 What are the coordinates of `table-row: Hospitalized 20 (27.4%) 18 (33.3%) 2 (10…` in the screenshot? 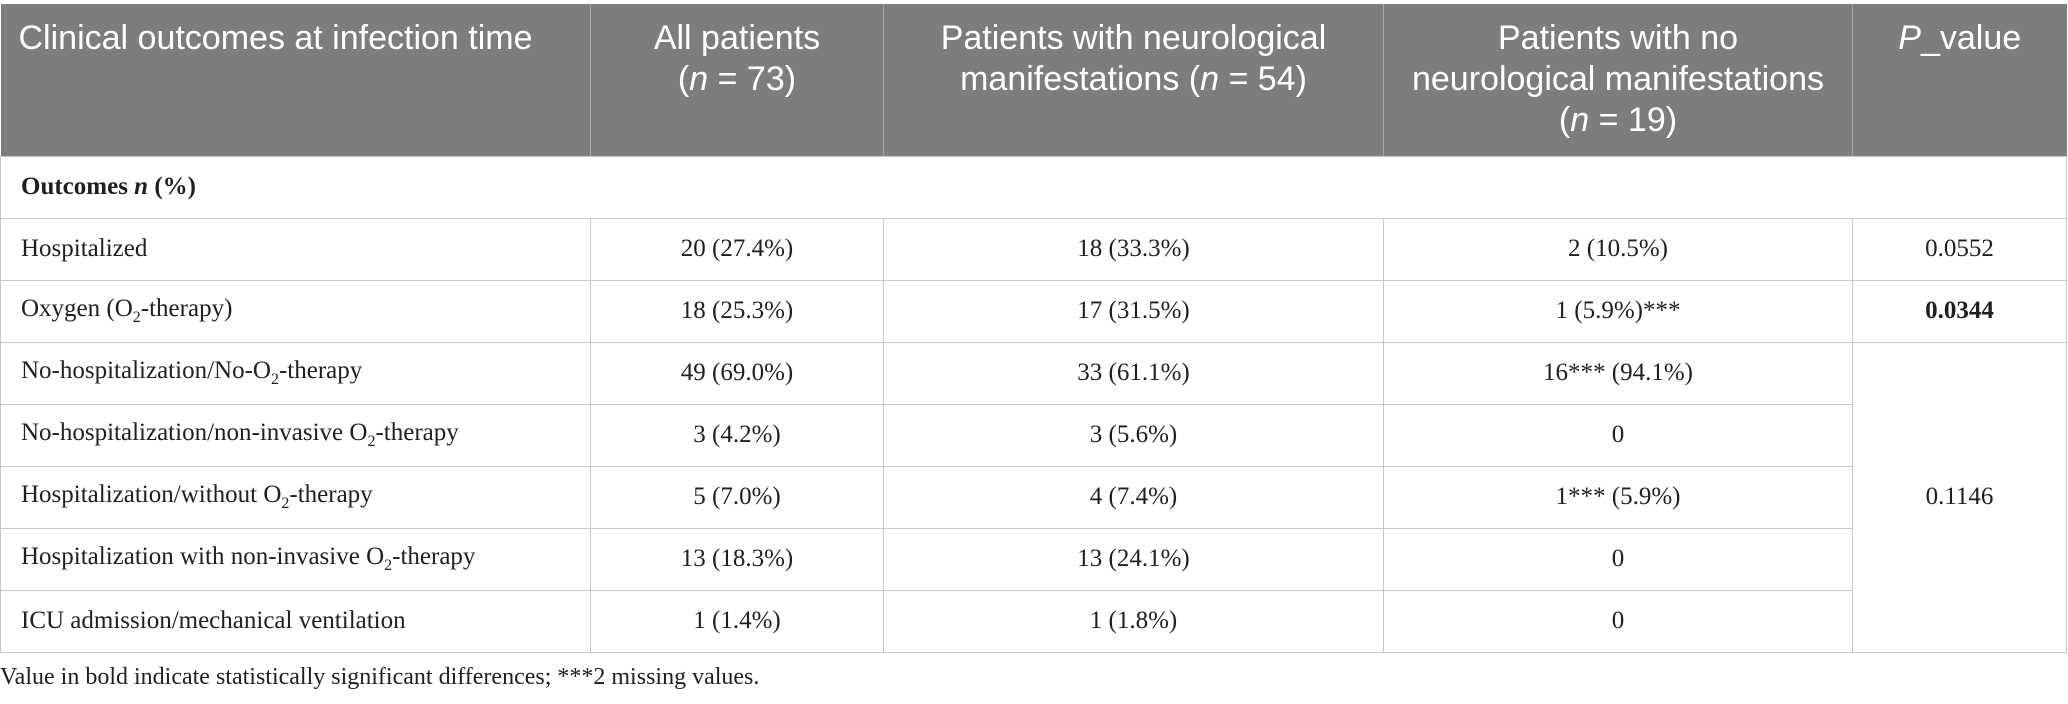 It's located at (1033, 249).